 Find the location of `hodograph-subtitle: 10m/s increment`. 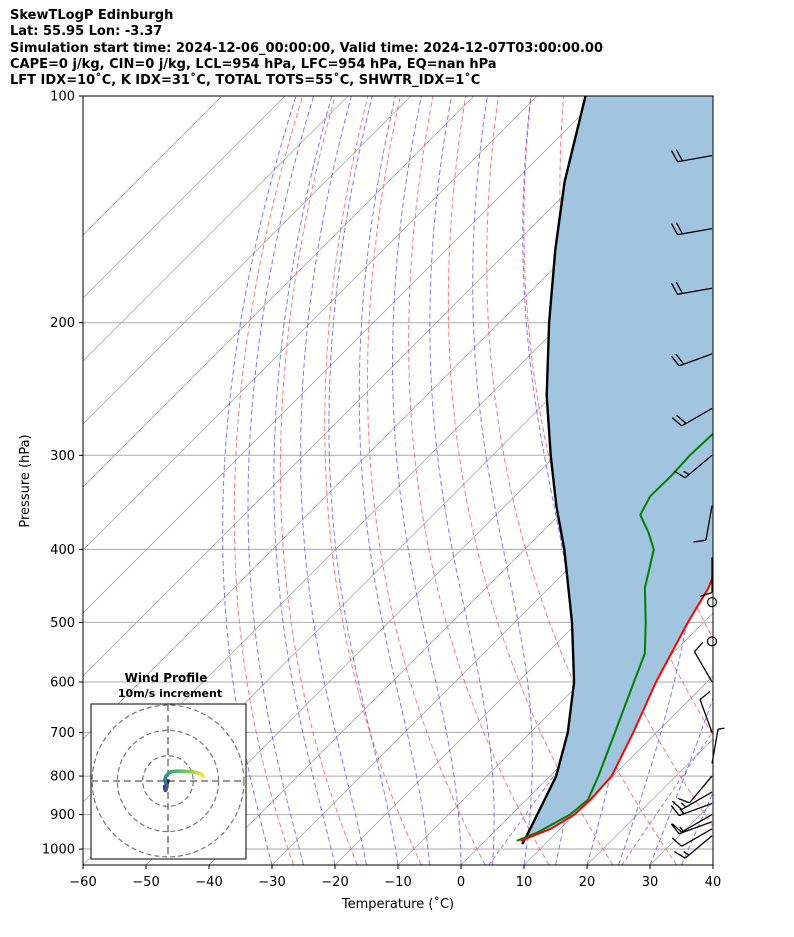

hodograph-subtitle: 10m/s increment is located at coordinates (170, 693).